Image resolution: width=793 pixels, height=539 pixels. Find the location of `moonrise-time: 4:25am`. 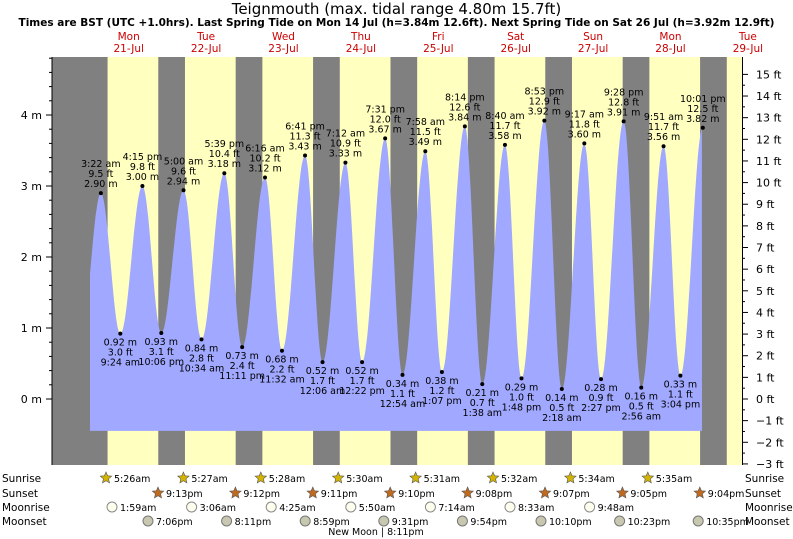

moonrise-time: 4:25am is located at coordinates (297, 508).